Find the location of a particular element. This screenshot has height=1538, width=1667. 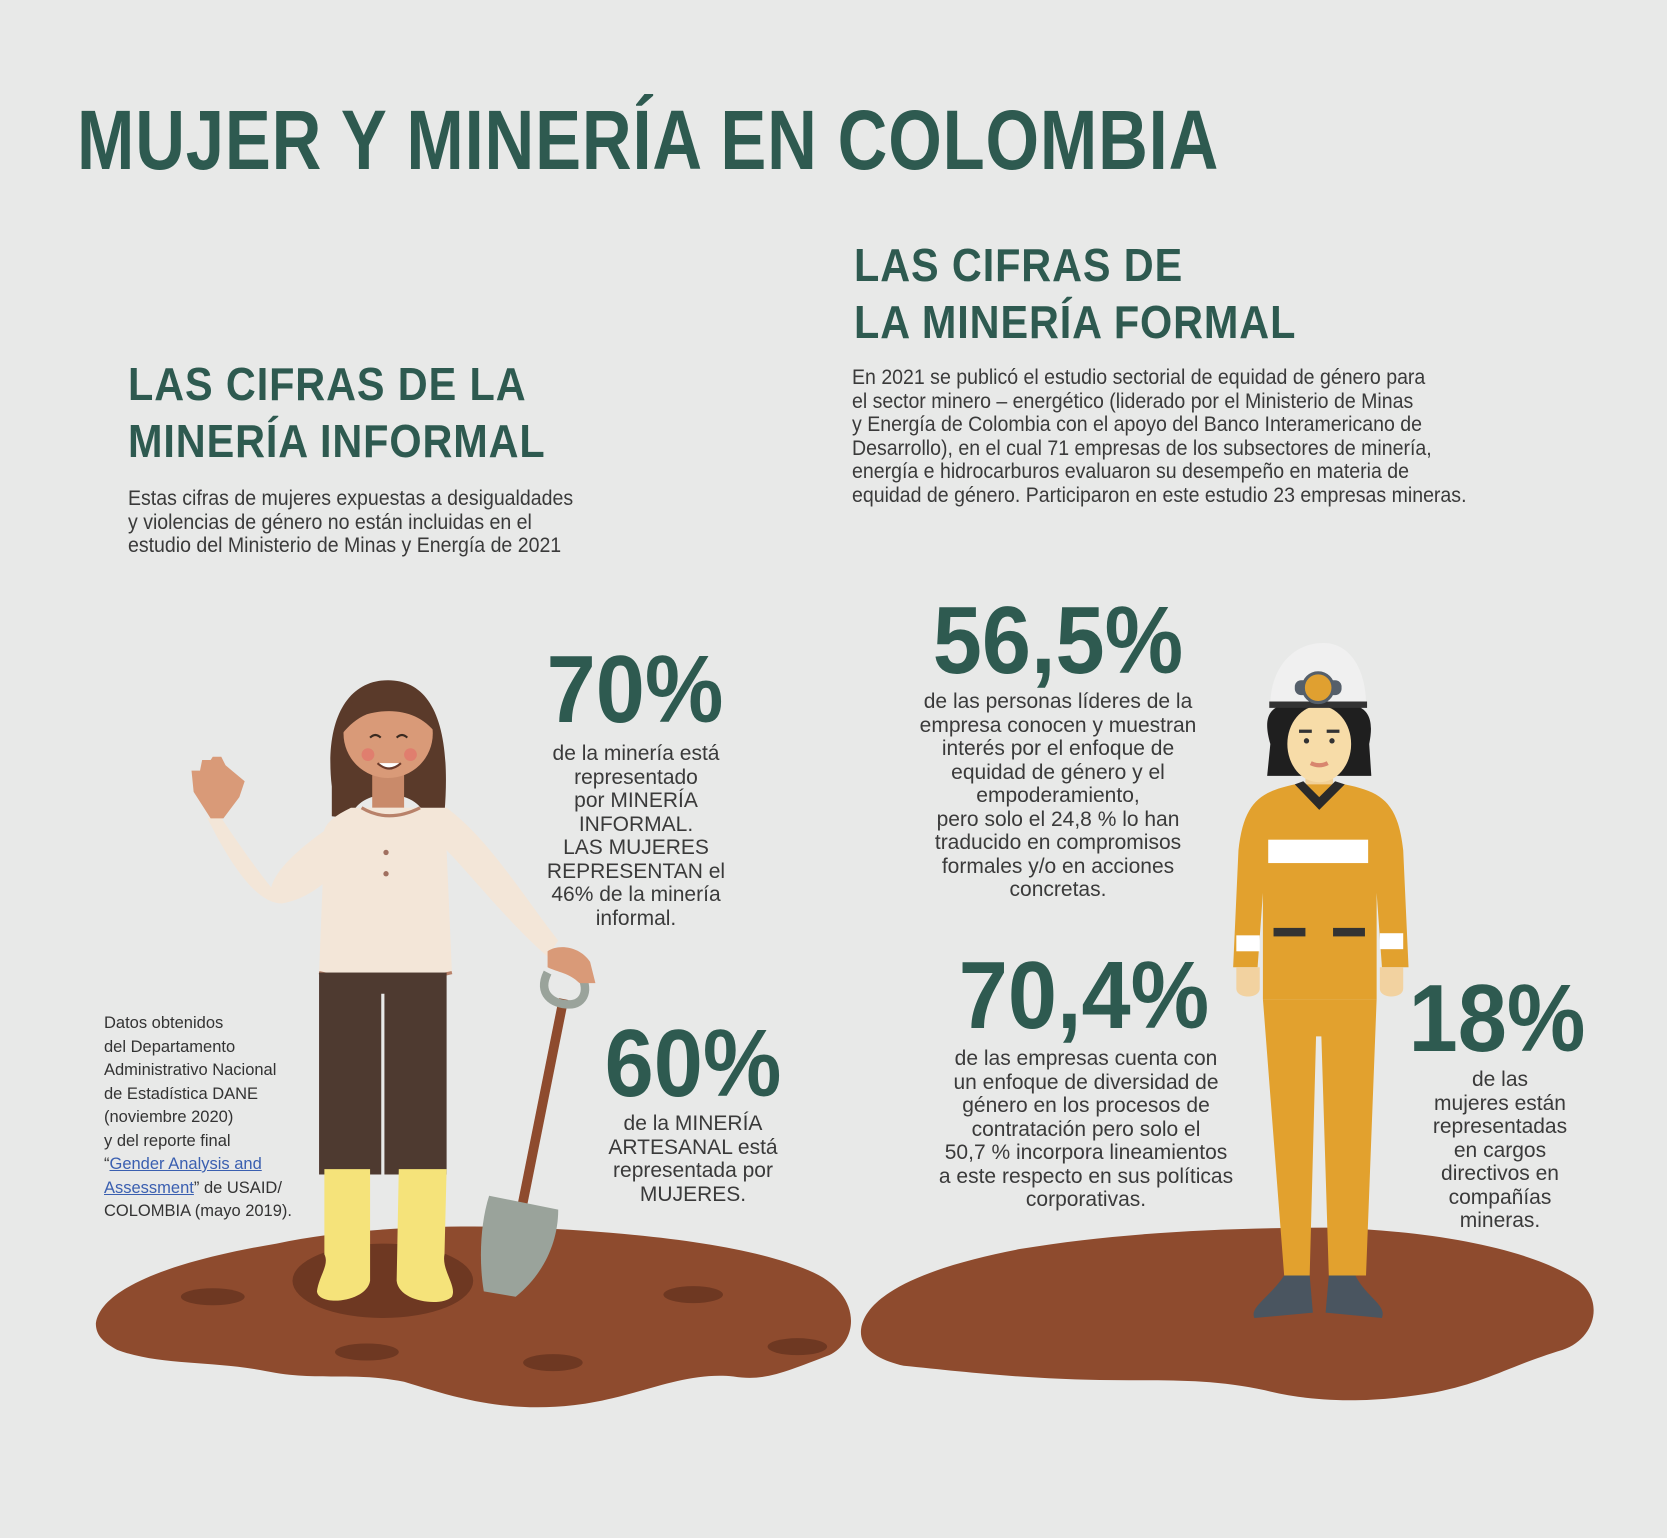

stat-line: género en los procesos de is located at coordinates (1086, 1105).